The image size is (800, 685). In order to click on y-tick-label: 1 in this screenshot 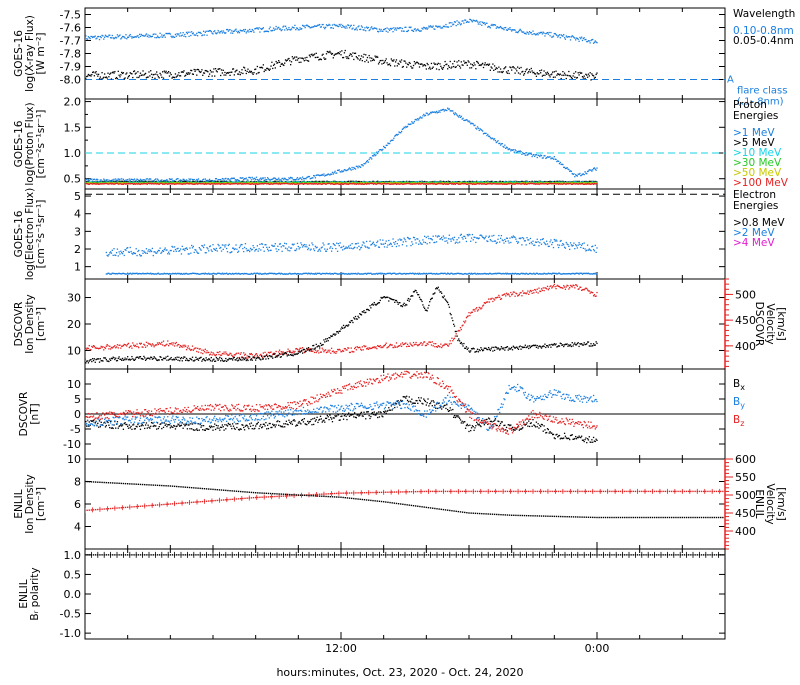, I will do `click(77, 267)`.